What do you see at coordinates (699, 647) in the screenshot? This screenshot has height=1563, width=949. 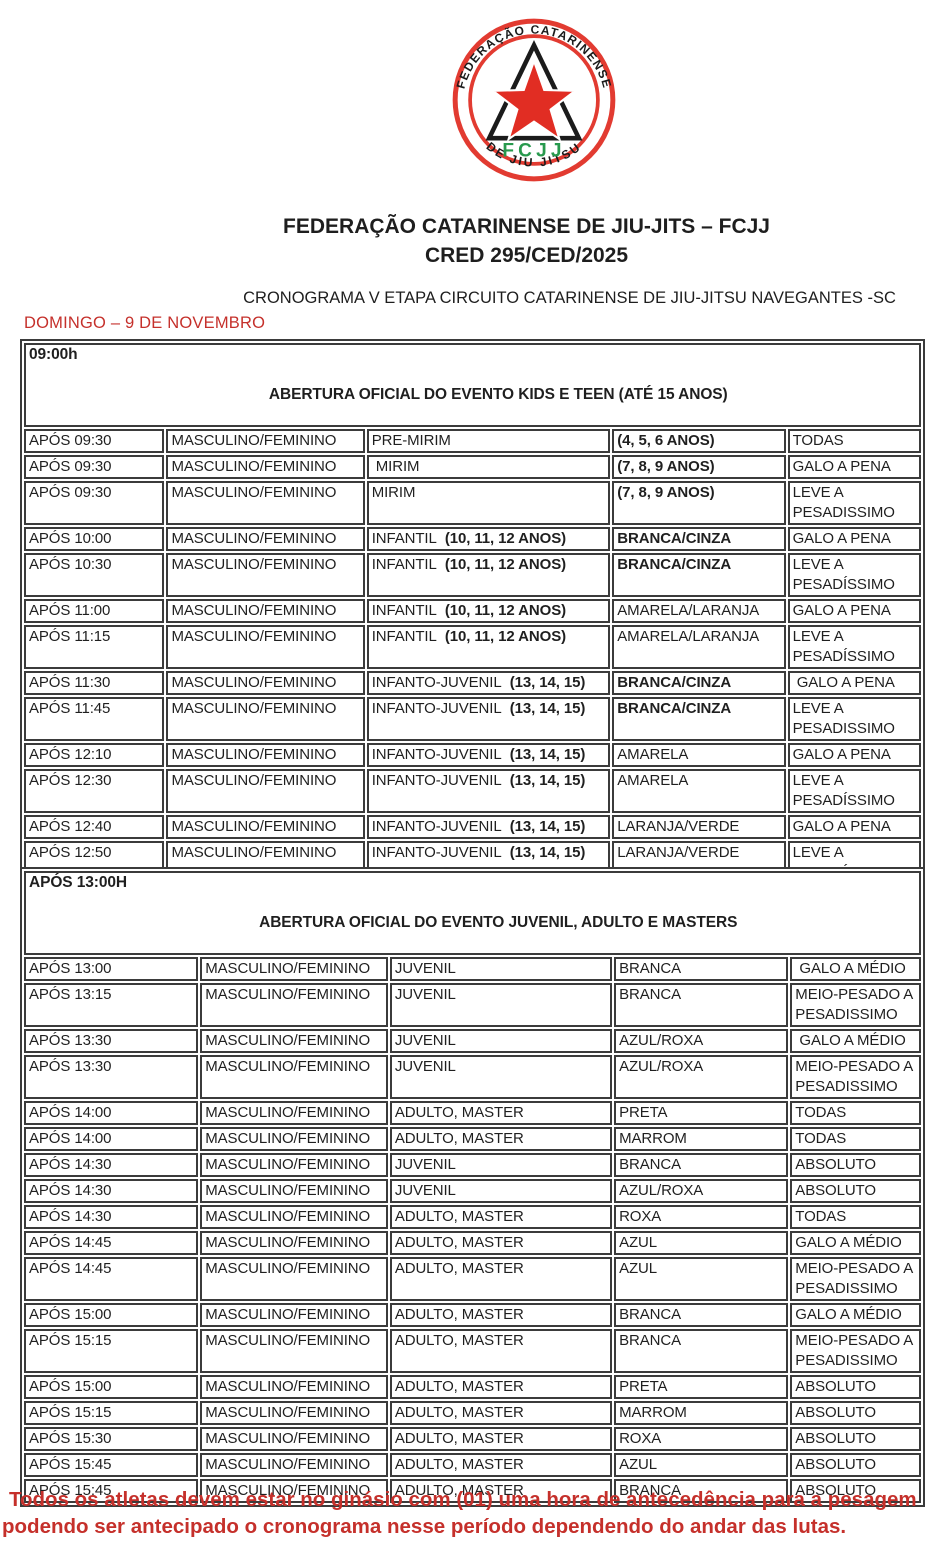 I see `belt-cell: AMARELA/LARANJA` at bounding box center [699, 647].